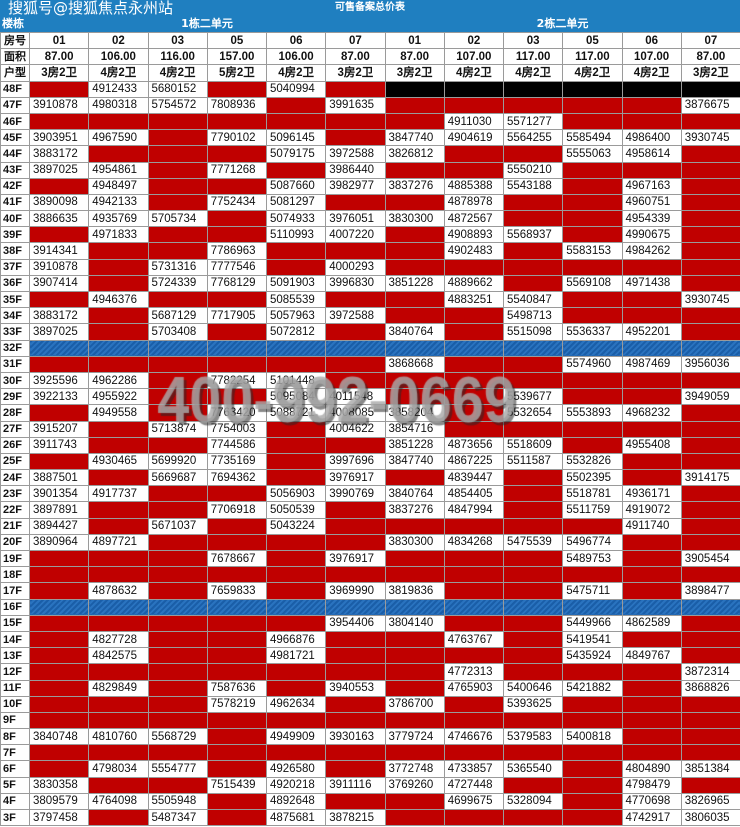 The width and height of the screenshot is (740, 827). I want to click on price-cell: 4912433, so click(118, 89).